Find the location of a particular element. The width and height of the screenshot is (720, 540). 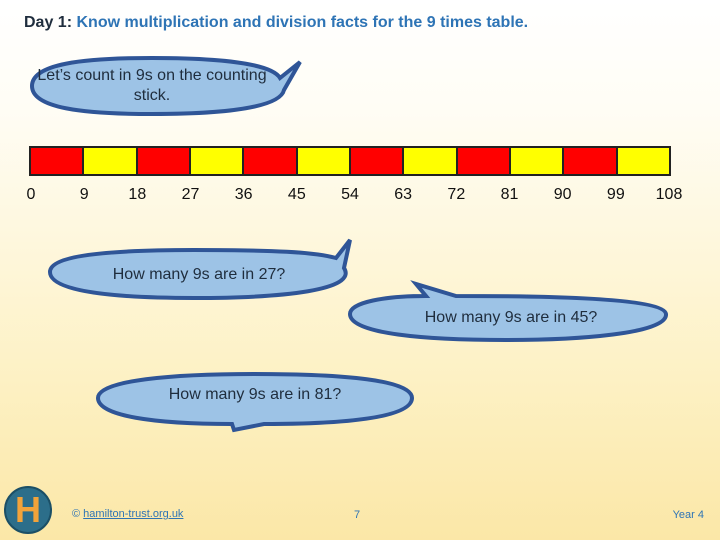

speech-bubble-question-45-shape is located at coordinates (507, 311).